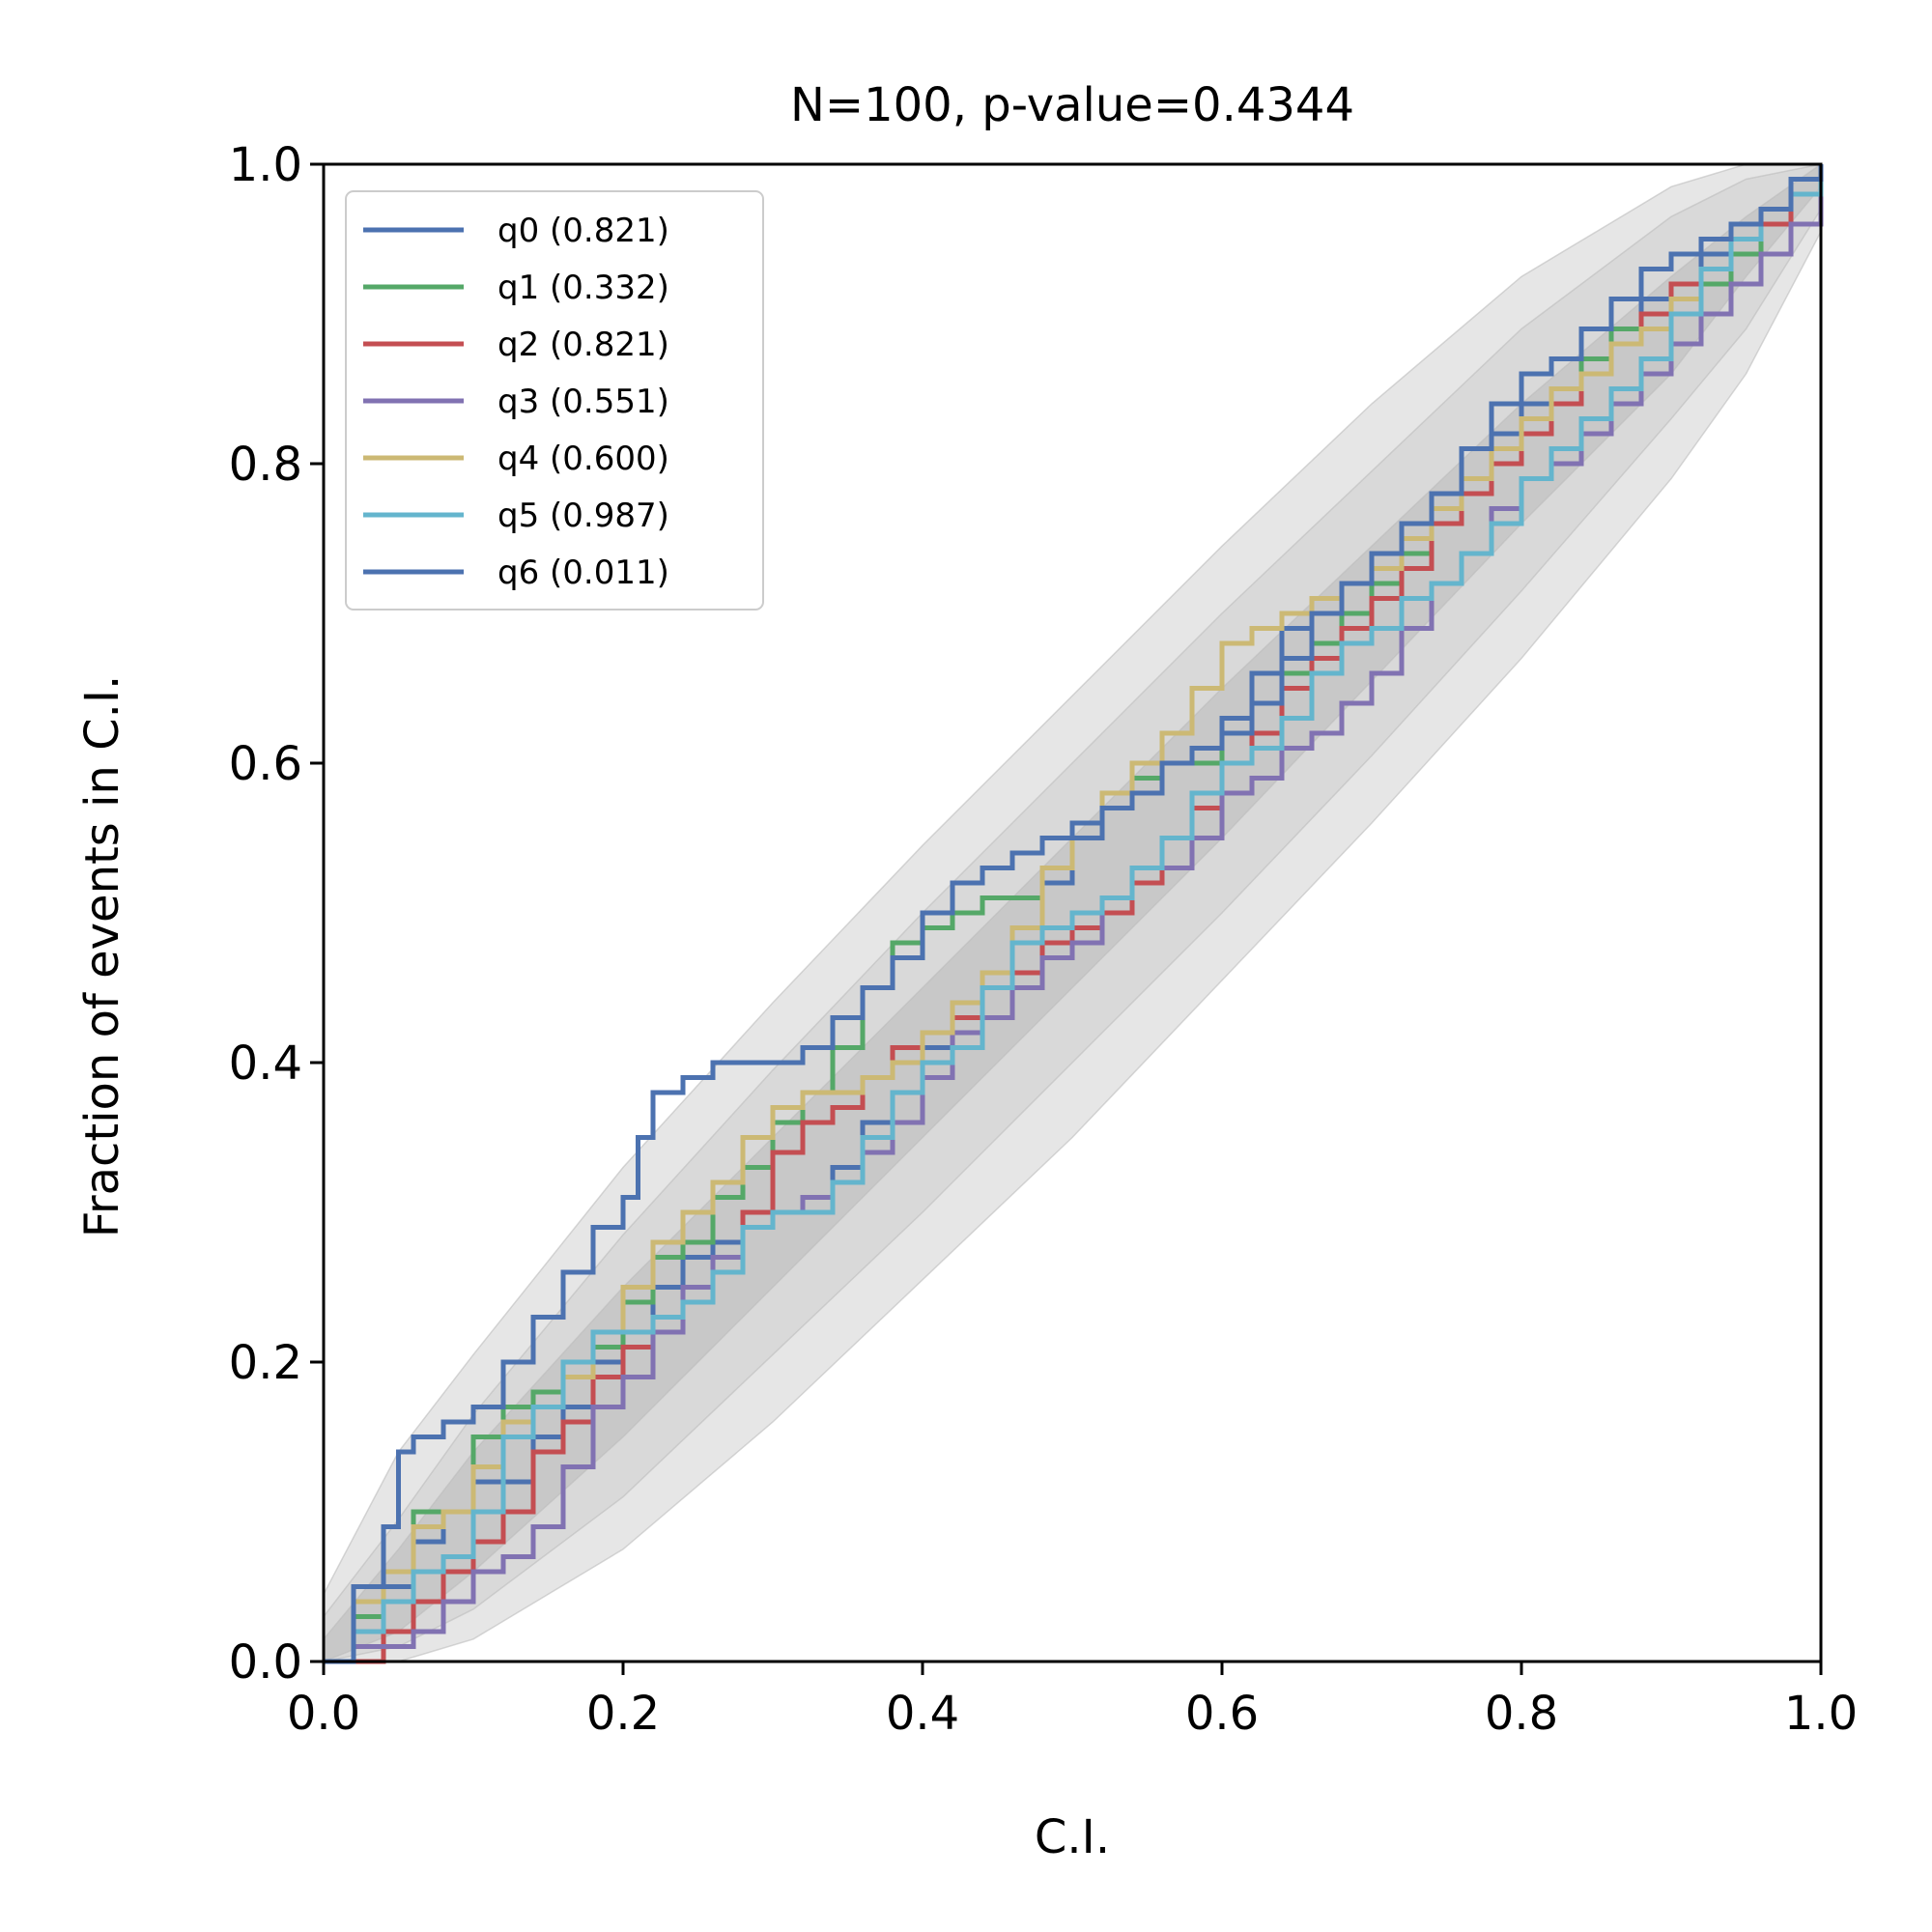  What do you see at coordinates (323, 1714) in the screenshot?
I see `x-tick-label: 0.0` at bounding box center [323, 1714].